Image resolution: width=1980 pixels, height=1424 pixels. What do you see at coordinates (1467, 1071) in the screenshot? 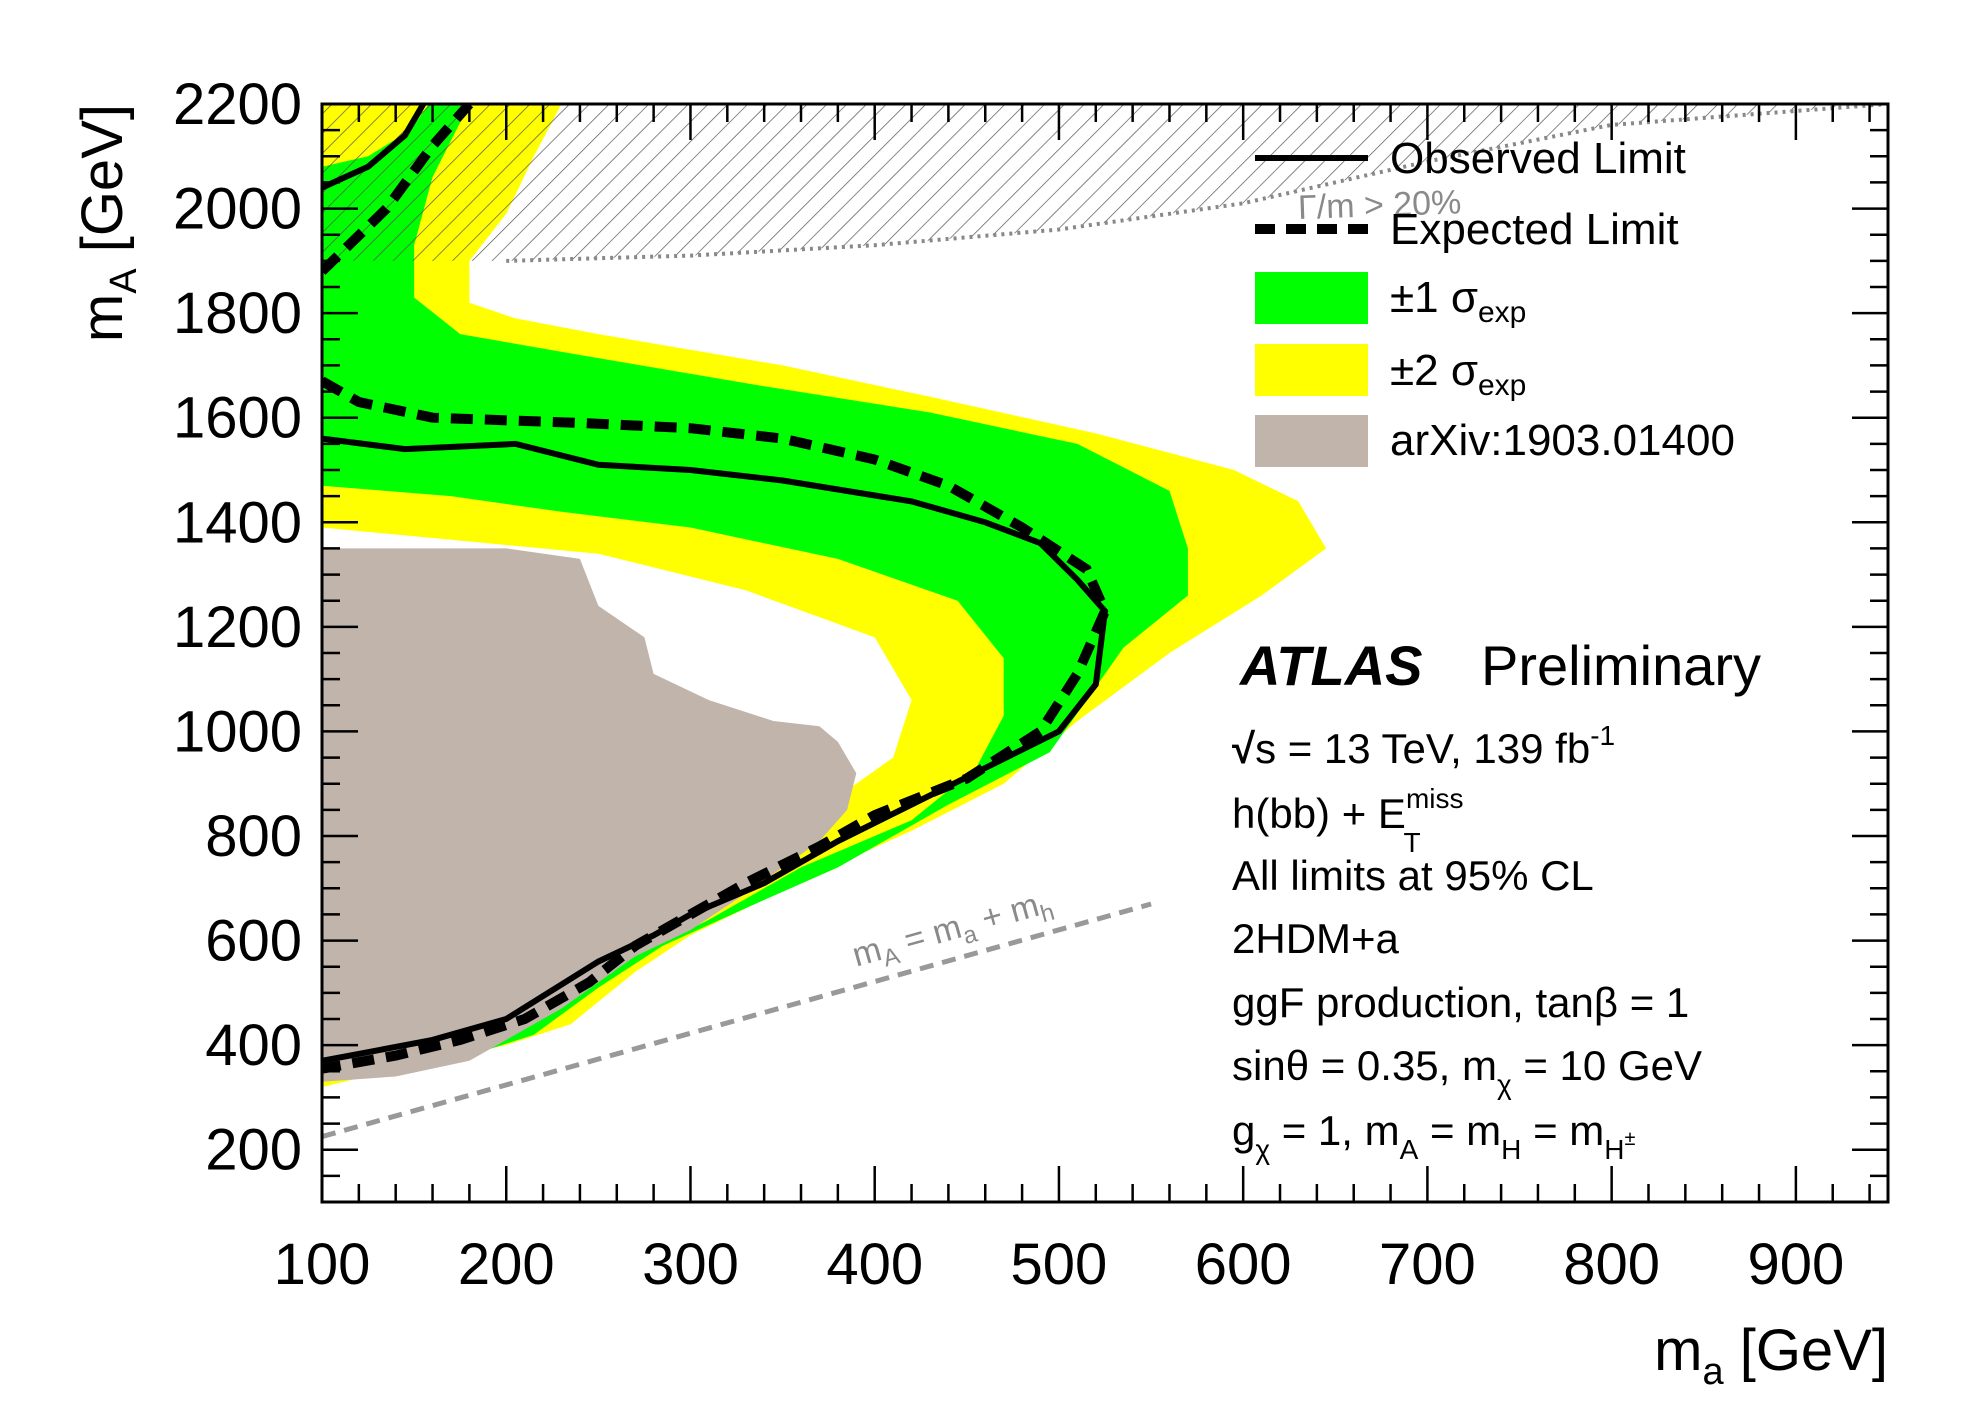
I see `mixing-line: sinθ = 0.35, mχ = 10 GeV` at bounding box center [1467, 1071].